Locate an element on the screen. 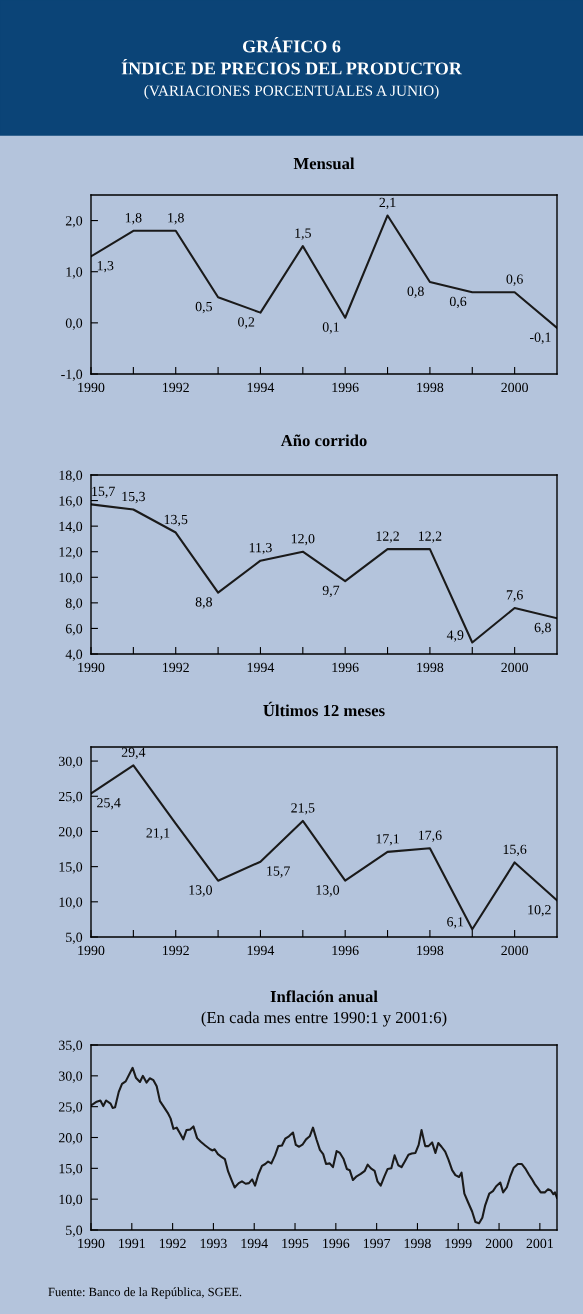  text: GRÁFICO 6 is located at coordinates (291, 44).